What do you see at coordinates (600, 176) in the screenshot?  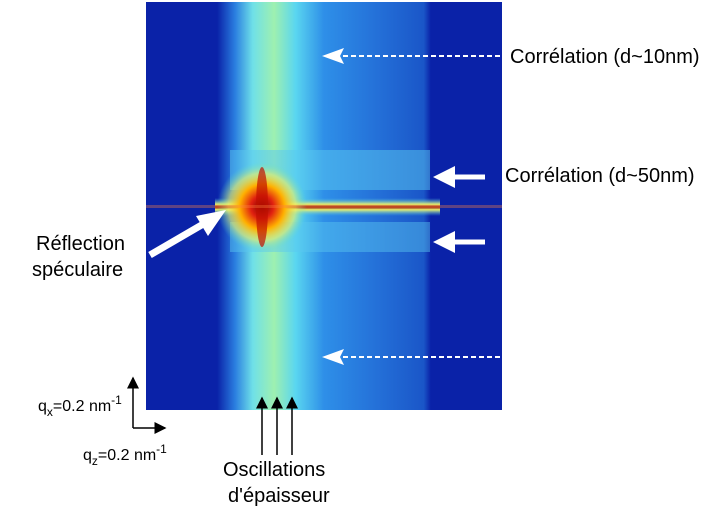 I see `label-correlation-50: Corrélation (d~50nm)` at bounding box center [600, 176].